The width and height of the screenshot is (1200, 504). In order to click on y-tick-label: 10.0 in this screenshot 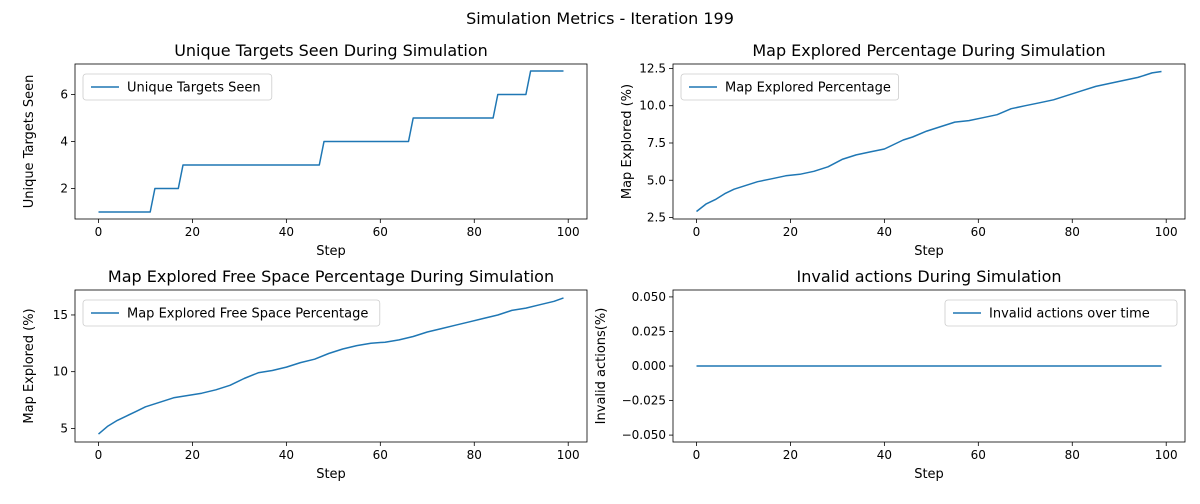, I will do `click(652, 106)`.